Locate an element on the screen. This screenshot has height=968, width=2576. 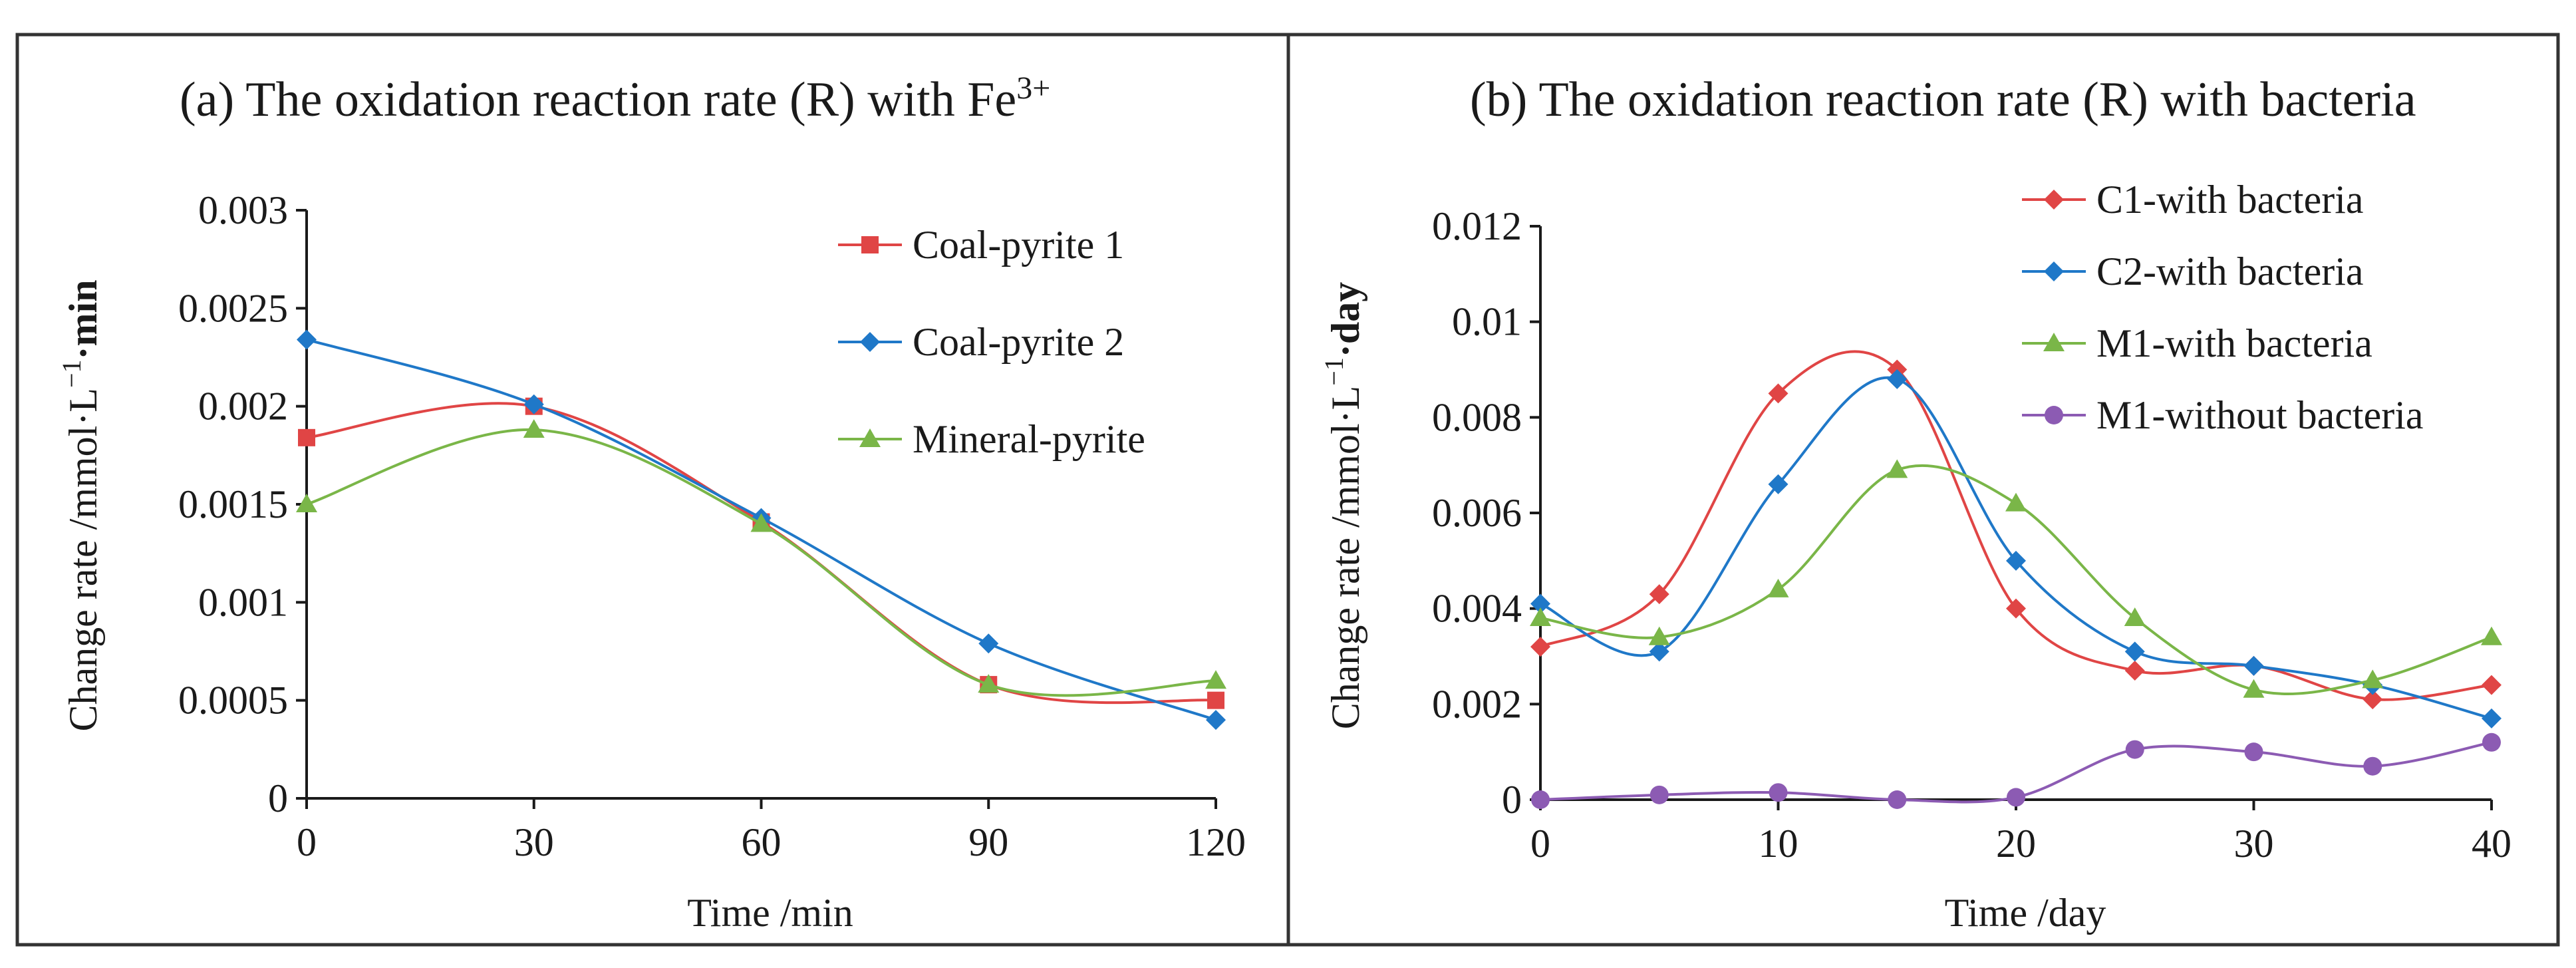
panel-b-legend-item-c1-with-bacteria: C1-with bacteria is located at coordinates (2193, 200).